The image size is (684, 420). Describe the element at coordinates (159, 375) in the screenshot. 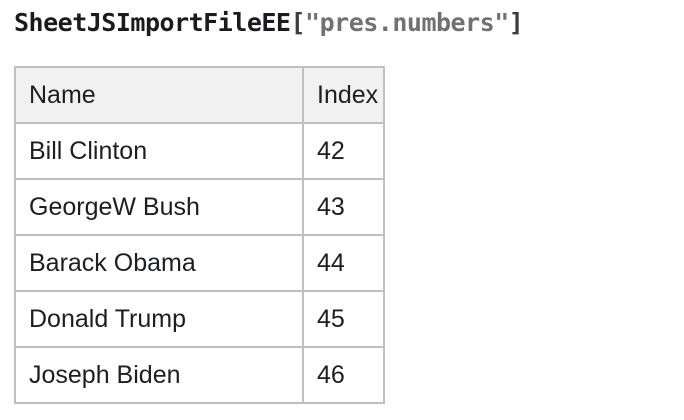

I see `cell-name: Joseph Biden` at that location.